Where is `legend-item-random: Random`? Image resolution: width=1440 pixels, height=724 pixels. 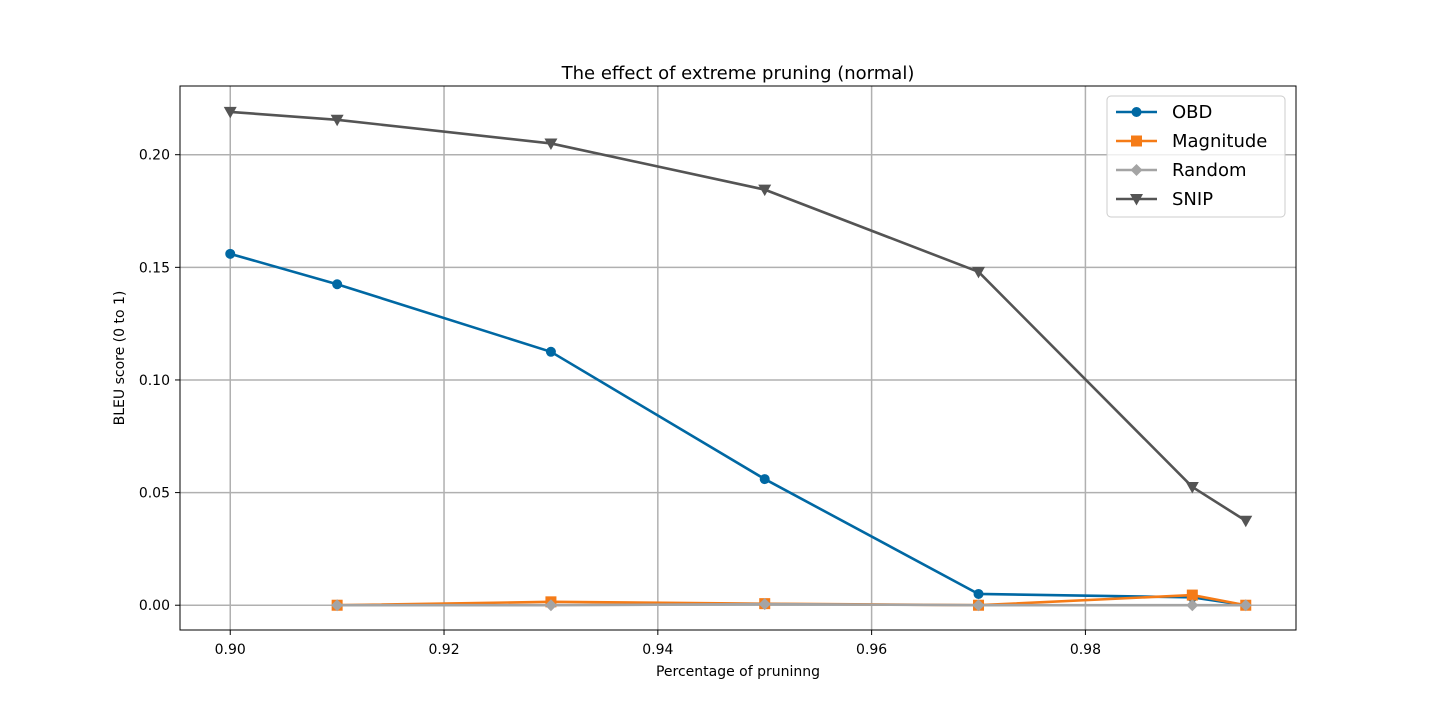
legend-item-random: Random is located at coordinates (1181, 170).